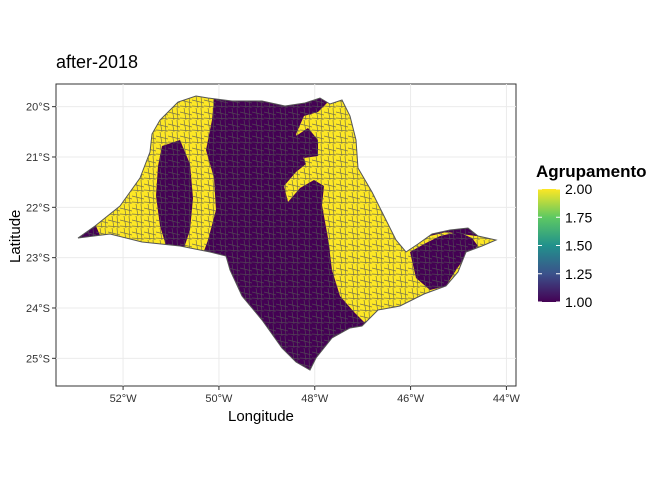 The image size is (672, 480). Describe the element at coordinates (578, 274) in the screenshot. I see `legend-tick-label: 1.25` at that location.